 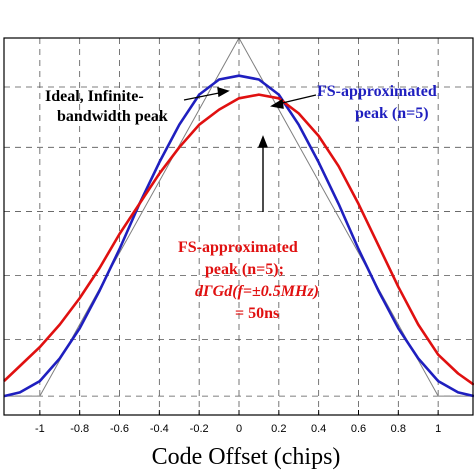 What do you see at coordinates (244, 269) in the screenshot?
I see `annotation-red-line2: peak (n=5);` at bounding box center [244, 269].